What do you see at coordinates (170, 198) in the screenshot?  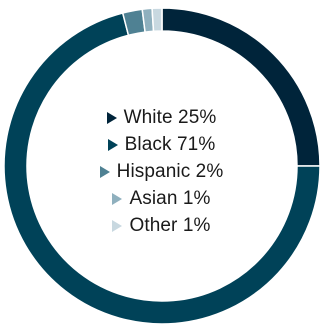 I see `legend-label-asian: Asian 1%` at bounding box center [170, 198].